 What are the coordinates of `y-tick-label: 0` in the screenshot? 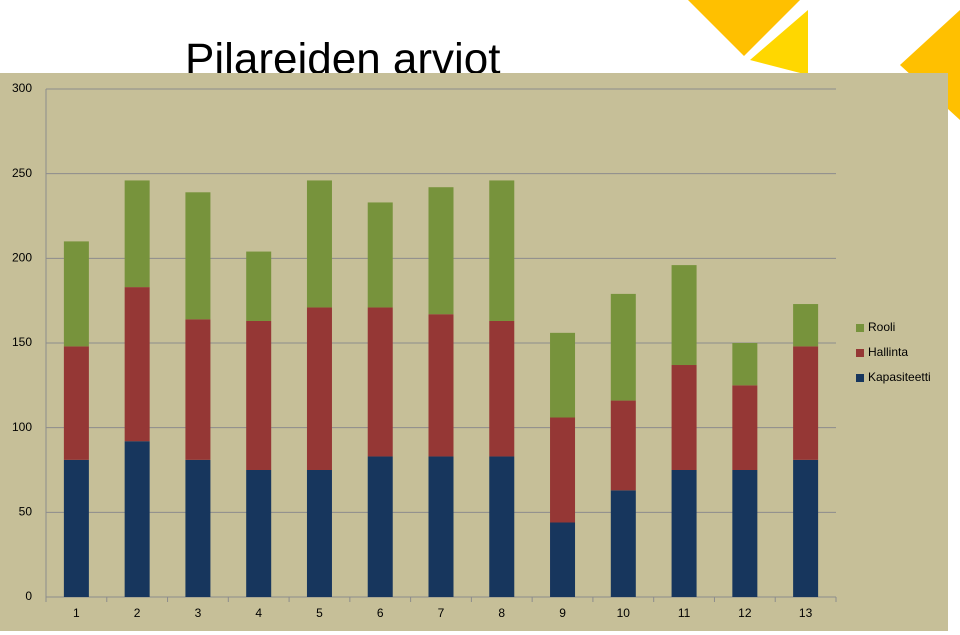 It's located at (28, 596).